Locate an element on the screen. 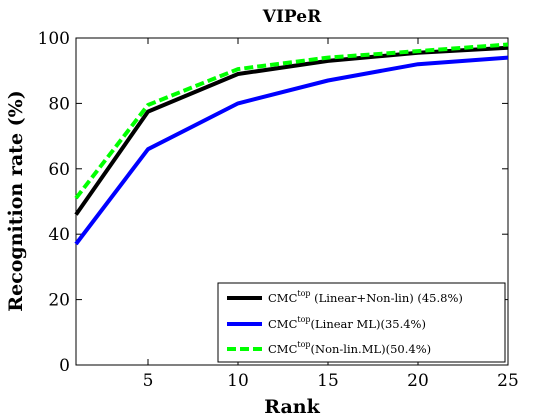 The width and height of the screenshot is (560, 420). legend-label-1: CMCtop(Linear ML)(35.4%) is located at coordinates (347, 323).